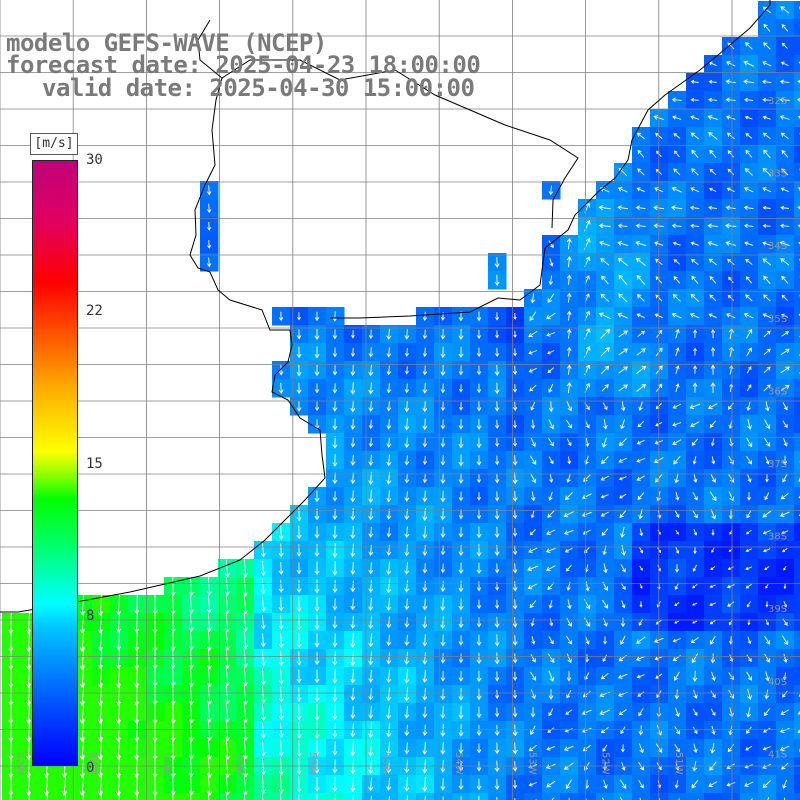 The height and width of the screenshot is (800, 800). Describe the element at coordinates (777, 174) in the screenshot. I see `latitude-label: 33S` at that location.